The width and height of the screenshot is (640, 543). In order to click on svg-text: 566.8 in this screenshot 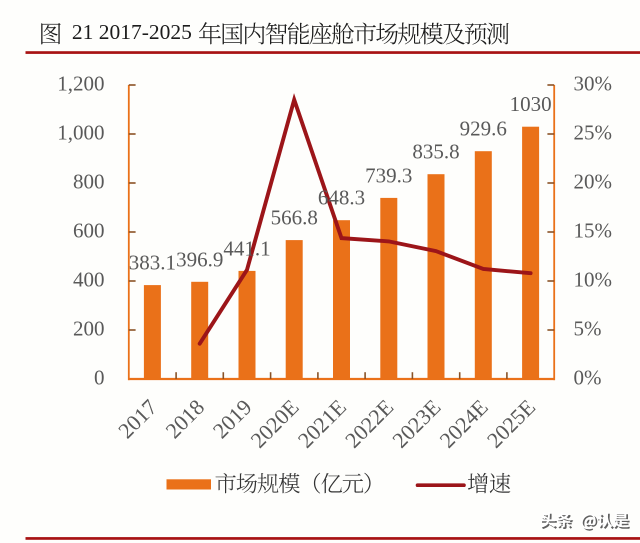, I will do `click(294, 218)`.